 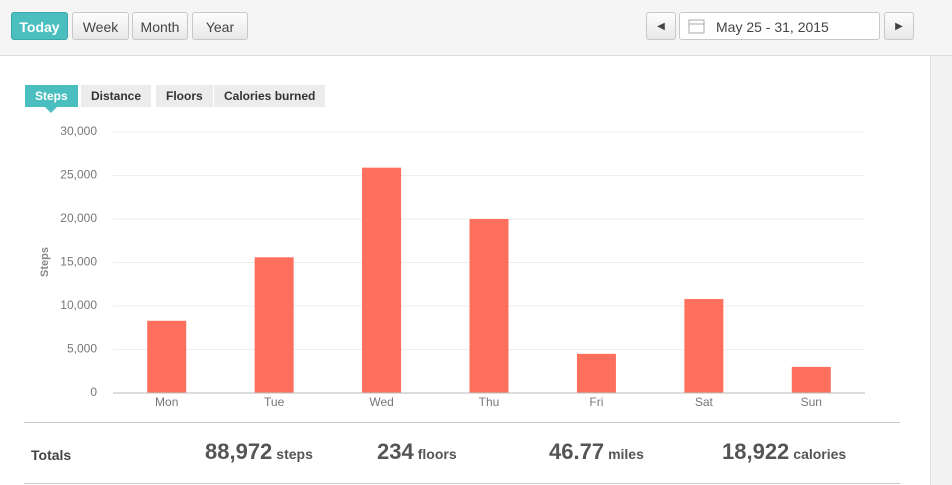 What do you see at coordinates (78, 175) in the screenshot?
I see `y-tick-label: 25,000` at bounding box center [78, 175].